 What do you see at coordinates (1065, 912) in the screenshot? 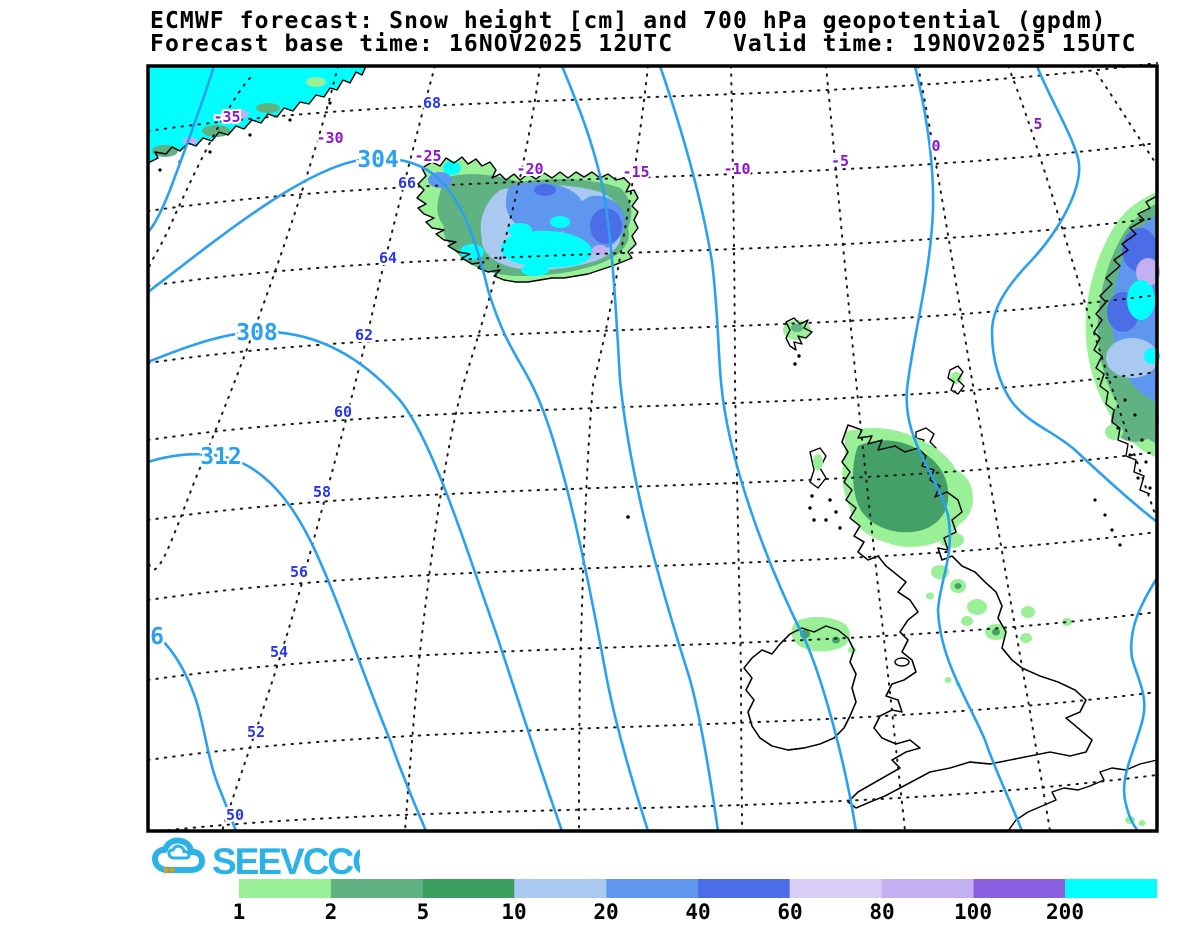
I see `legend-value: 200` at bounding box center [1065, 912].